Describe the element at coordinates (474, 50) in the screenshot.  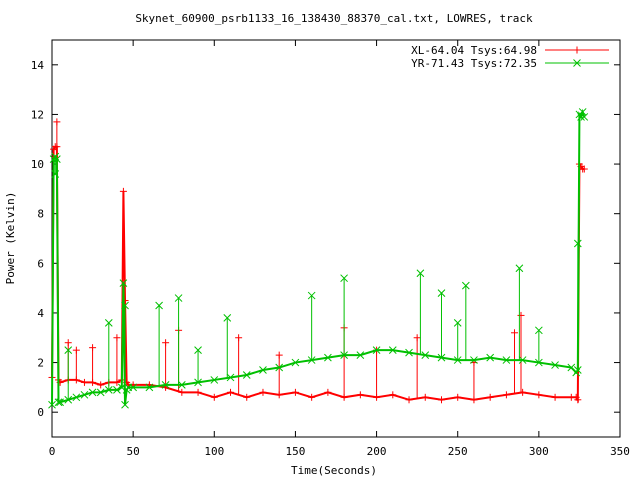
I see `legend-label: XL-64.04 Tsys:64.98` at that location.